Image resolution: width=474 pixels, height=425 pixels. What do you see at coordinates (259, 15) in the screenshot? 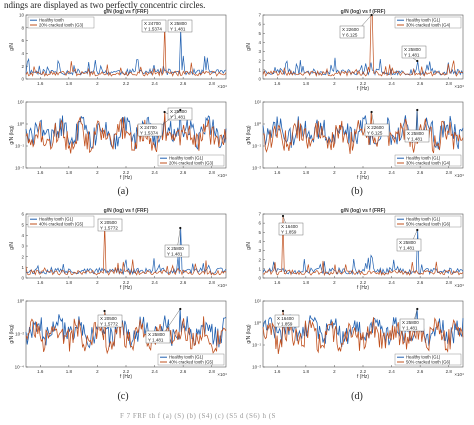
I see `y-tick-label: 7` at bounding box center [259, 15].